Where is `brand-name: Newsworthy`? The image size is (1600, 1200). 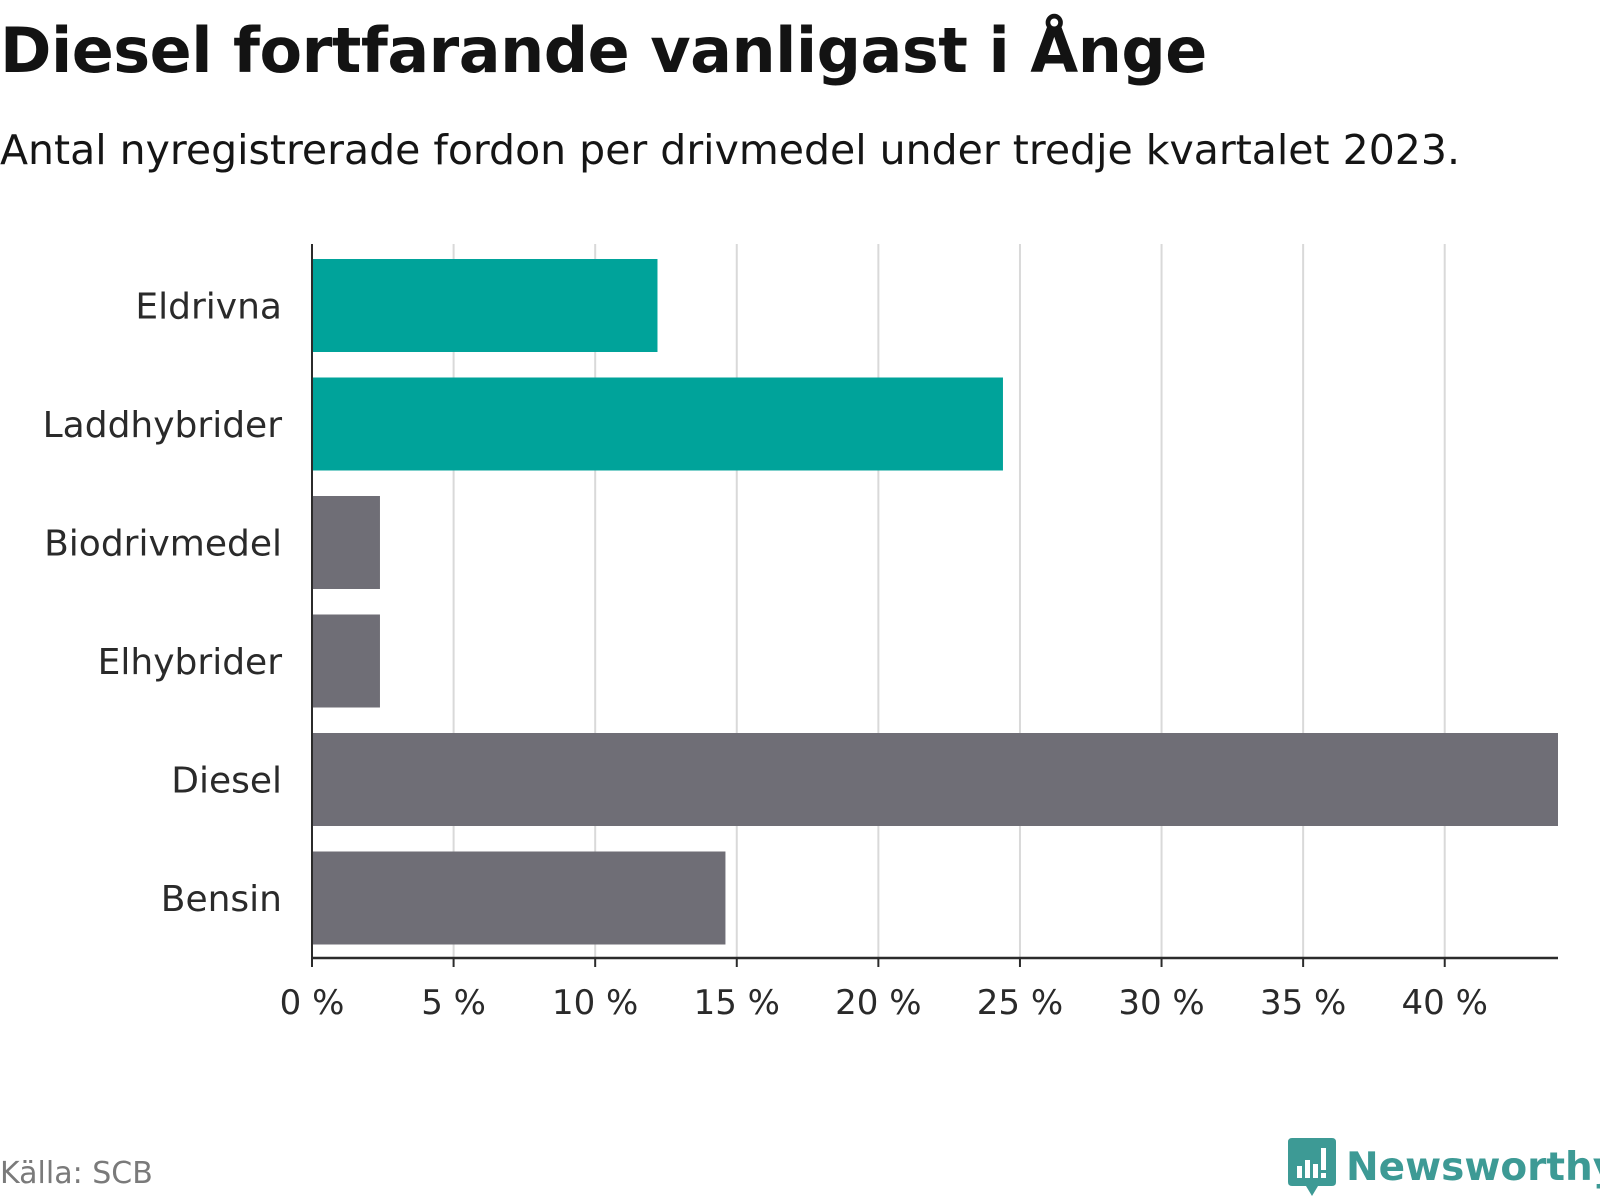
brand-name: Newsworthy is located at coordinates (1473, 1167).